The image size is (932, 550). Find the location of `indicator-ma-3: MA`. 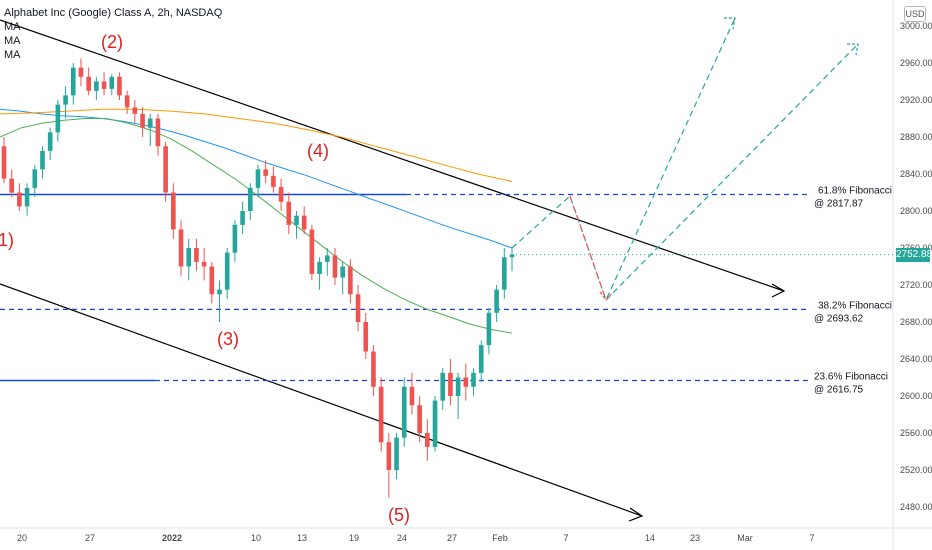

indicator-ma-3: MA is located at coordinates (12, 55).